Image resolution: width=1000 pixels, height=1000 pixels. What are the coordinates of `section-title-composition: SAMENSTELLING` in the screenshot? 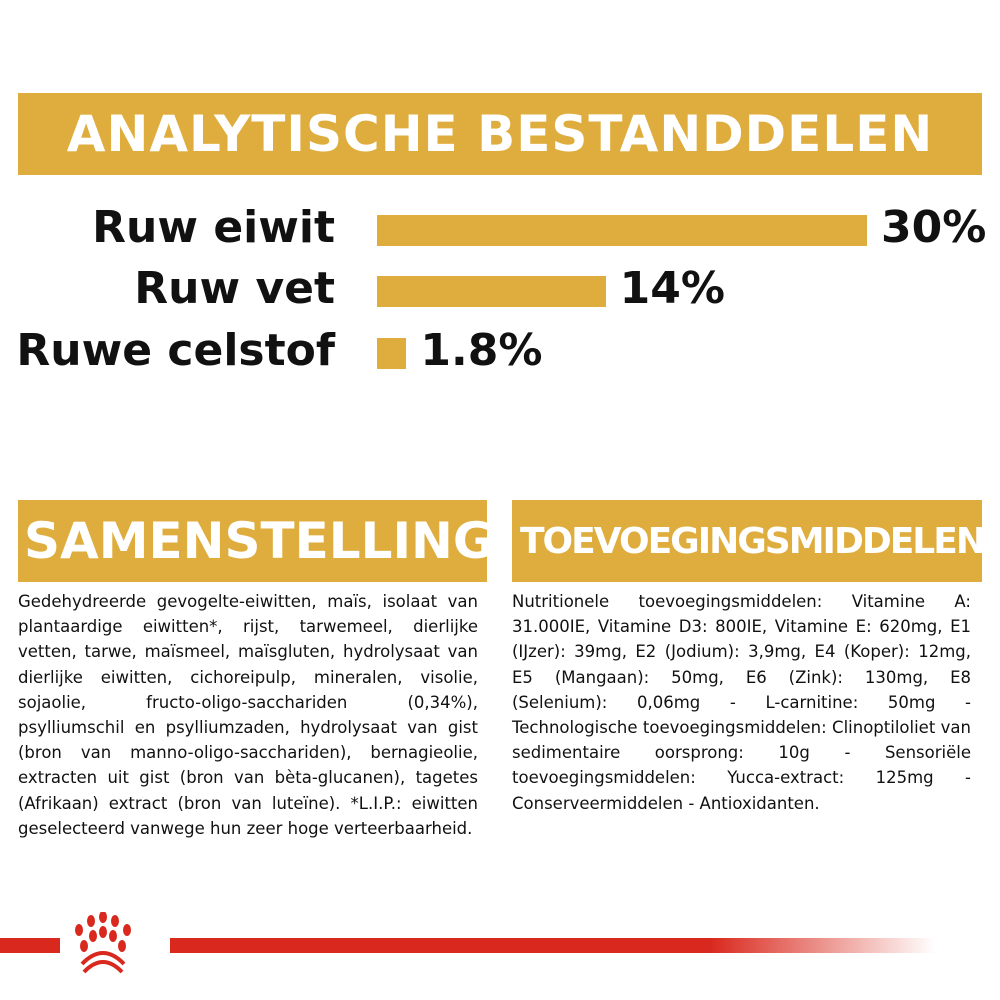 It's located at (256, 541).